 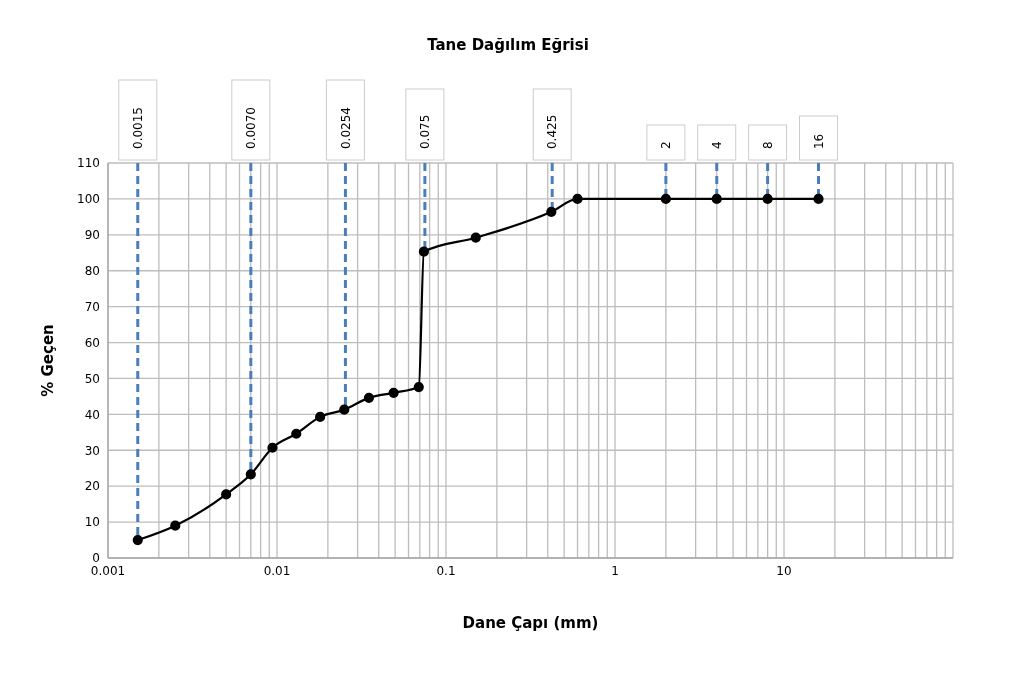 What do you see at coordinates (716, 145) in the screenshot?
I see `ref-line-label: 4` at bounding box center [716, 145].